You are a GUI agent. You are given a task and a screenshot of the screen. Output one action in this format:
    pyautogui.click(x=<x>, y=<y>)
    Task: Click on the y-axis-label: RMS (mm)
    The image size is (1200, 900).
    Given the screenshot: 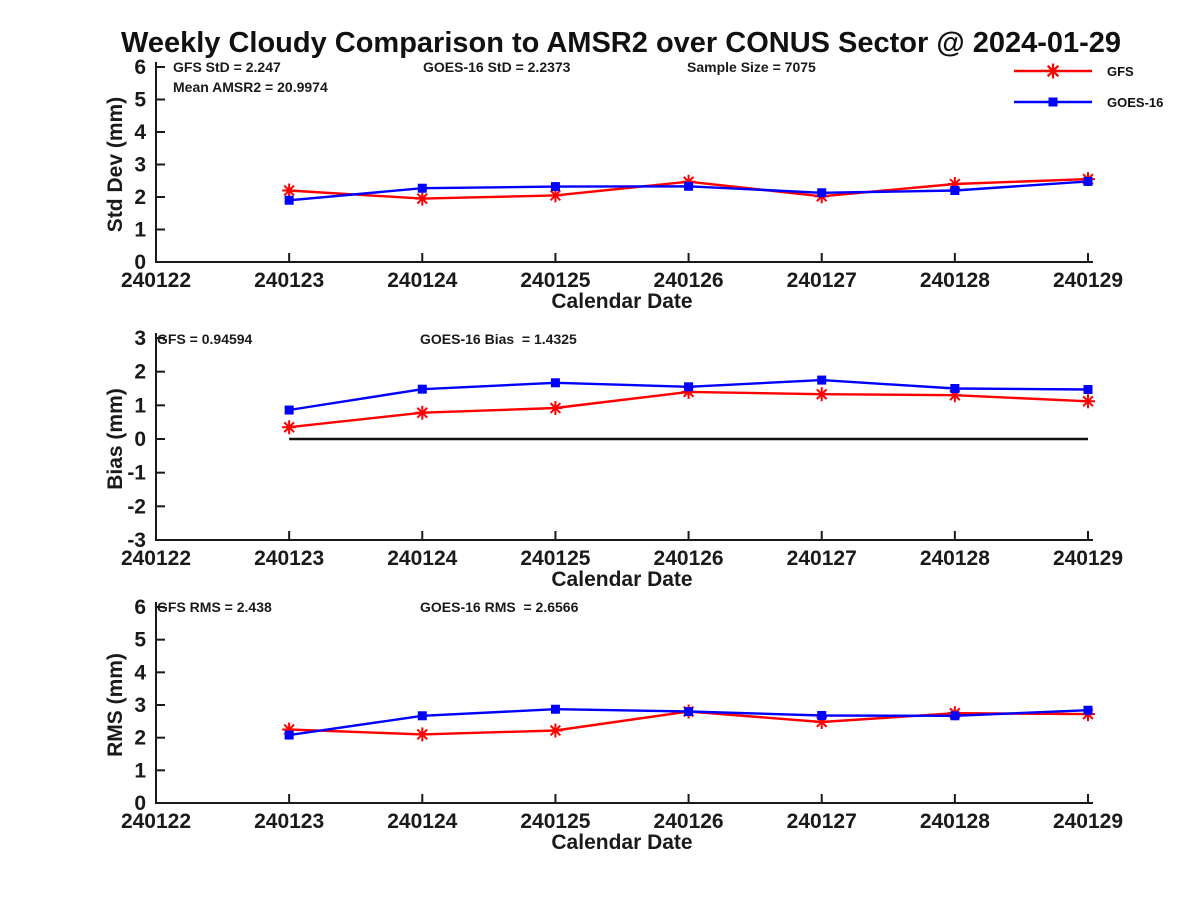 What is the action you would take?
    pyautogui.click(x=115, y=705)
    